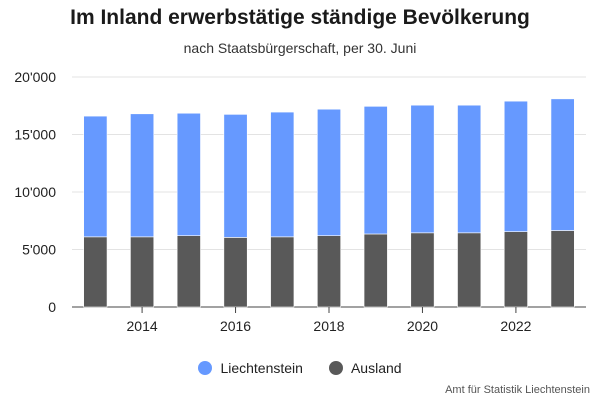  What do you see at coordinates (142, 175) in the screenshot?
I see `bar-liechtenstein-2014` at bounding box center [142, 175].